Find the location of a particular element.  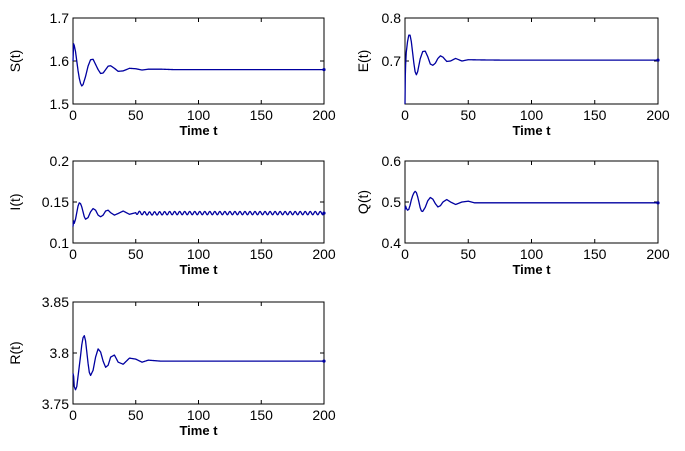

y-tick-label: 3.8 is located at coordinates (60, 353).